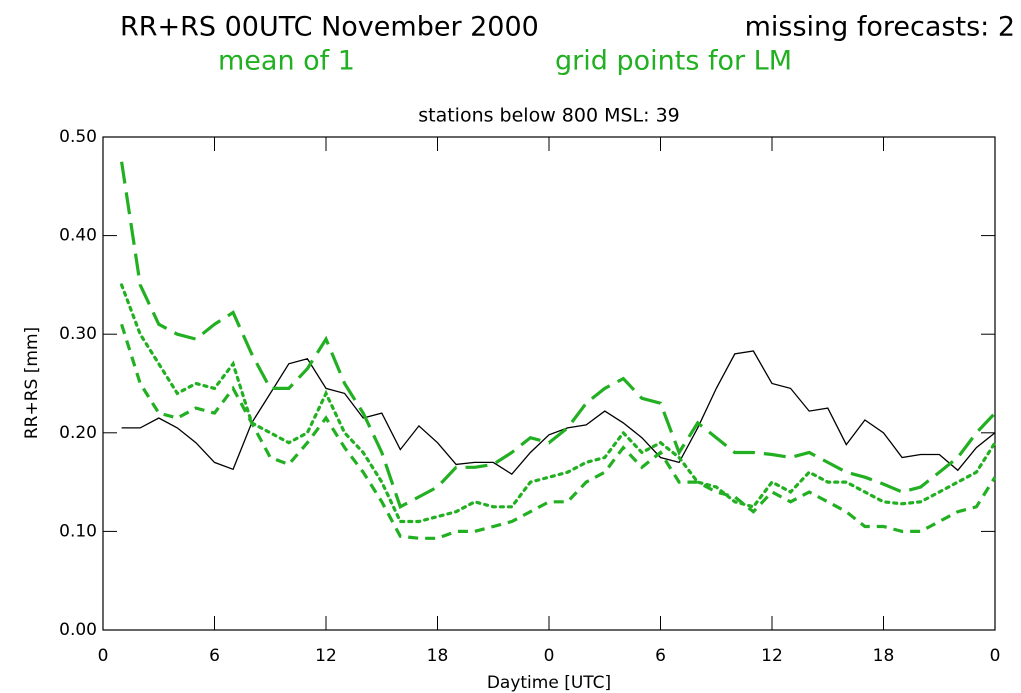 Image resolution: width=1021 pixels, height=693 pixels. Describe the element at coordinates (78, 630) in the screenshot. I see `y-tick-label: 0.00` at that location.